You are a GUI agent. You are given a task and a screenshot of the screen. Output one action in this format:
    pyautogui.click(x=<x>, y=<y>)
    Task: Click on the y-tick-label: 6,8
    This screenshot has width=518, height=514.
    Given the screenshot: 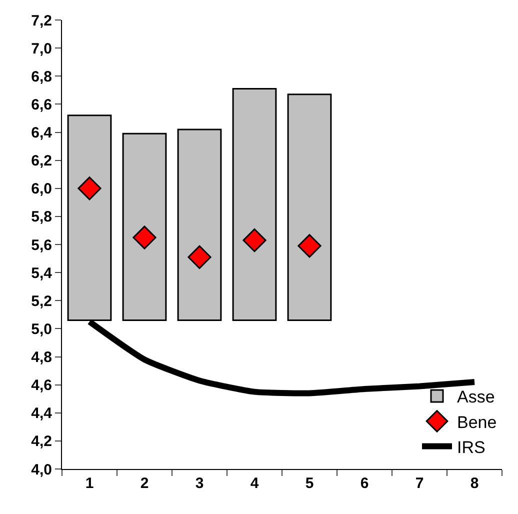 What is the action you would take?
    pyautogui.click(x=41, y=77)
    